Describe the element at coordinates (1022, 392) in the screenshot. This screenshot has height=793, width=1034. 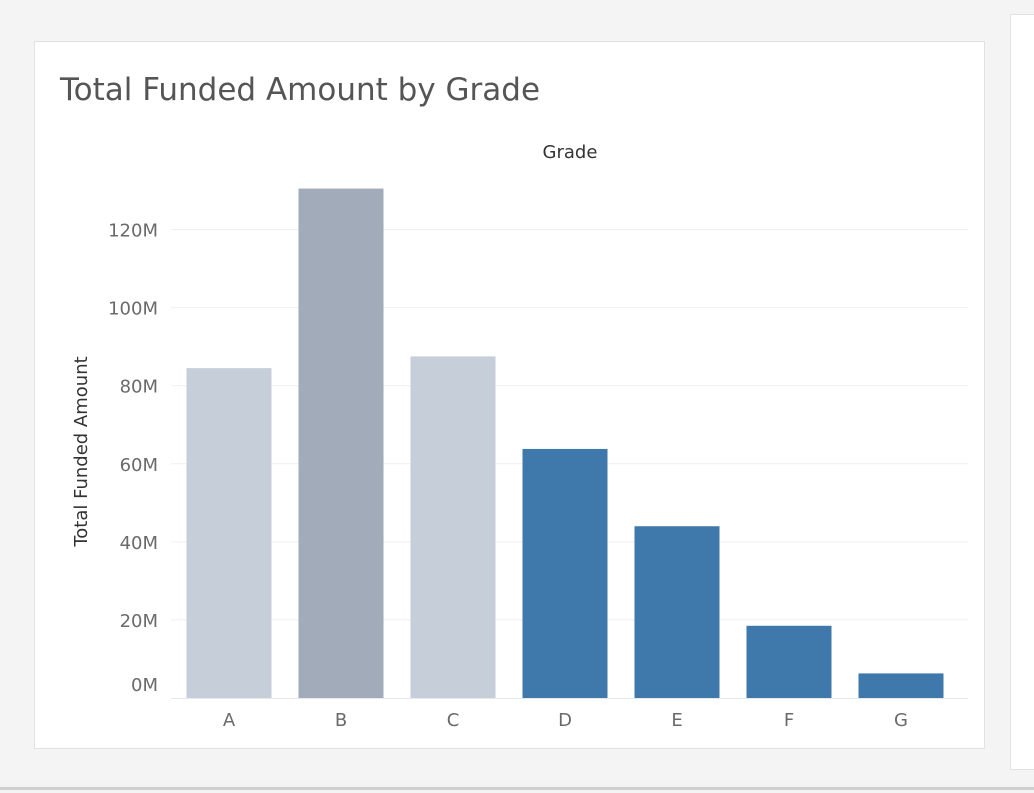
I see `side-panel` at that location.